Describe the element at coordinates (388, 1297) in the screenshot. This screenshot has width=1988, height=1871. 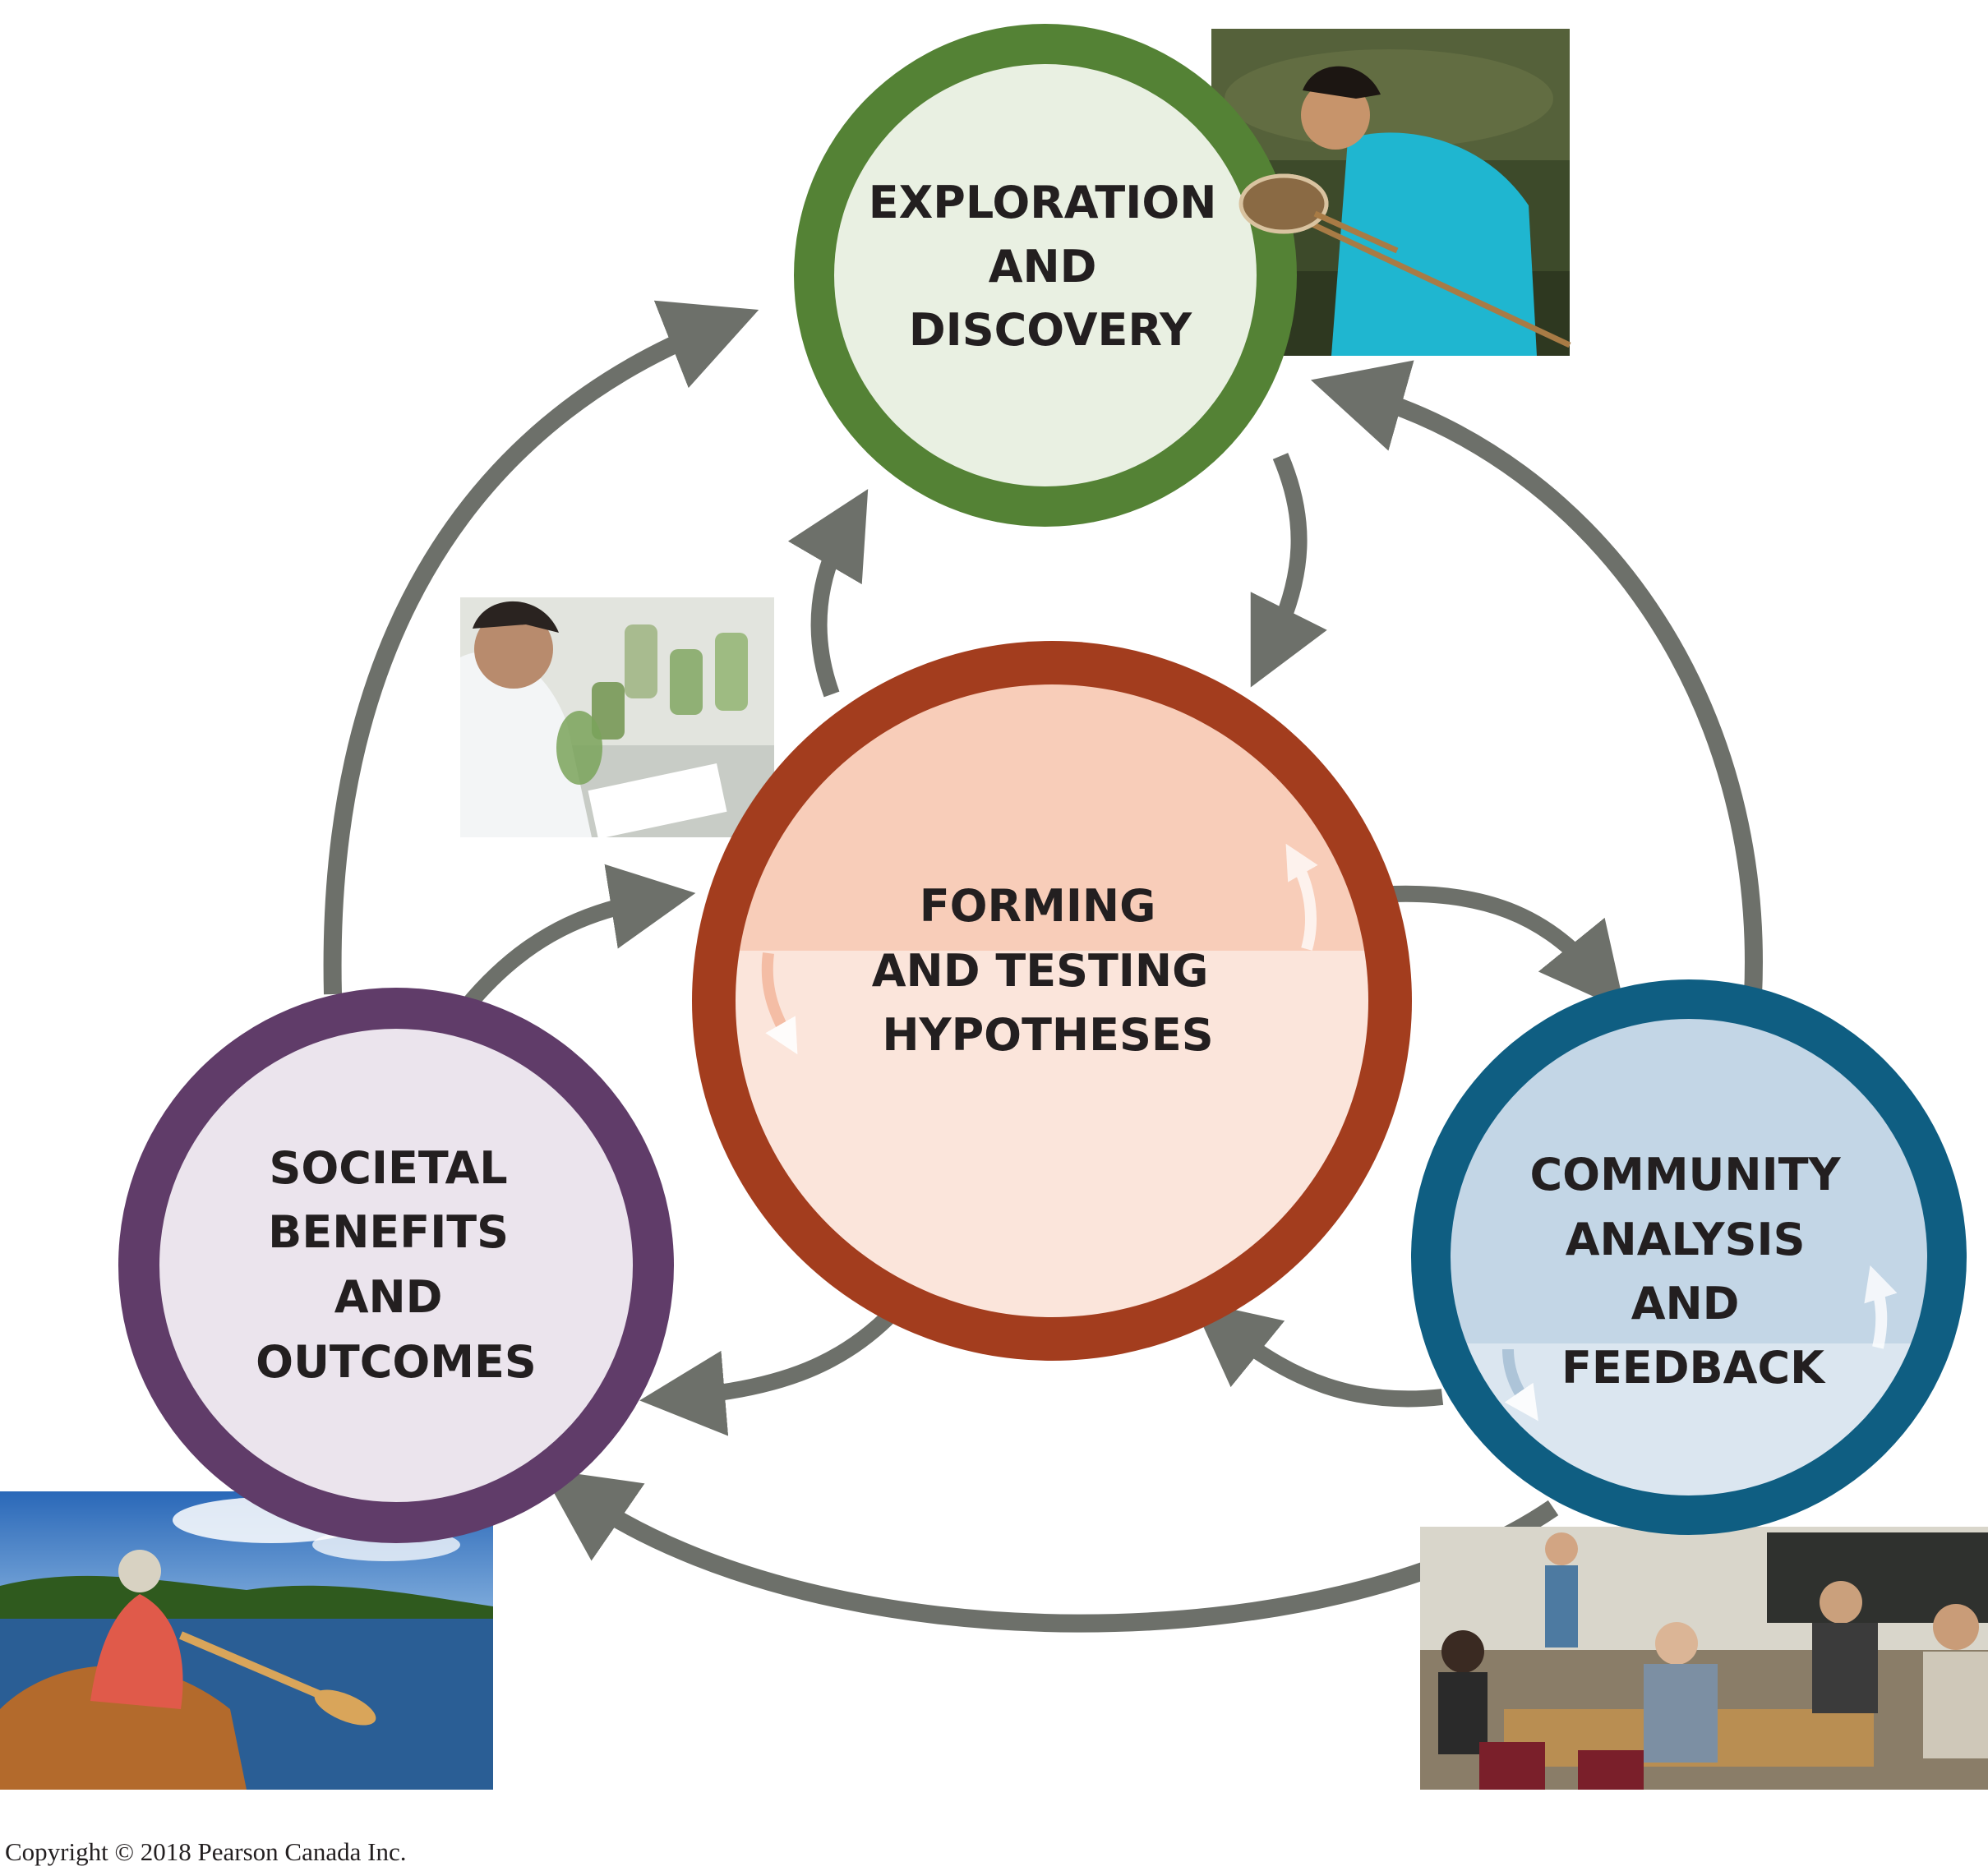
I see `node-societal-line-3: AND` at that location.